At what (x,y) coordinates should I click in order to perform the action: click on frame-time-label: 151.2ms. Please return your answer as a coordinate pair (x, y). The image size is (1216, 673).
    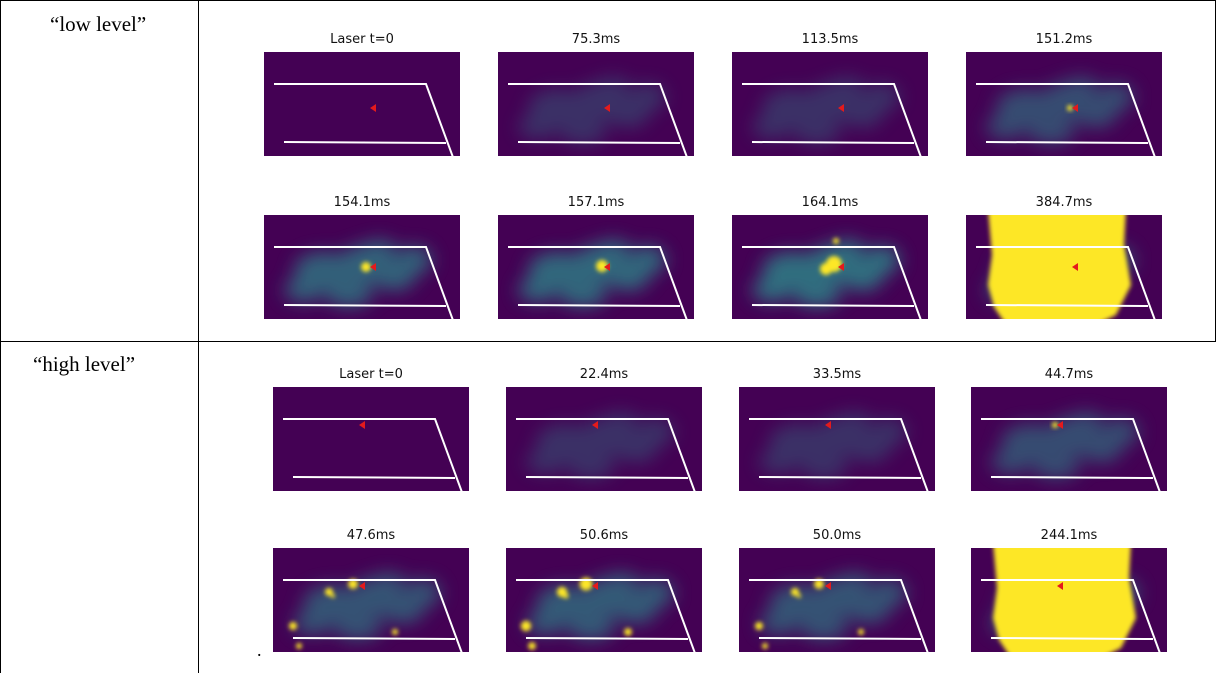
    Looking at the image, I should click on (1064, 39).